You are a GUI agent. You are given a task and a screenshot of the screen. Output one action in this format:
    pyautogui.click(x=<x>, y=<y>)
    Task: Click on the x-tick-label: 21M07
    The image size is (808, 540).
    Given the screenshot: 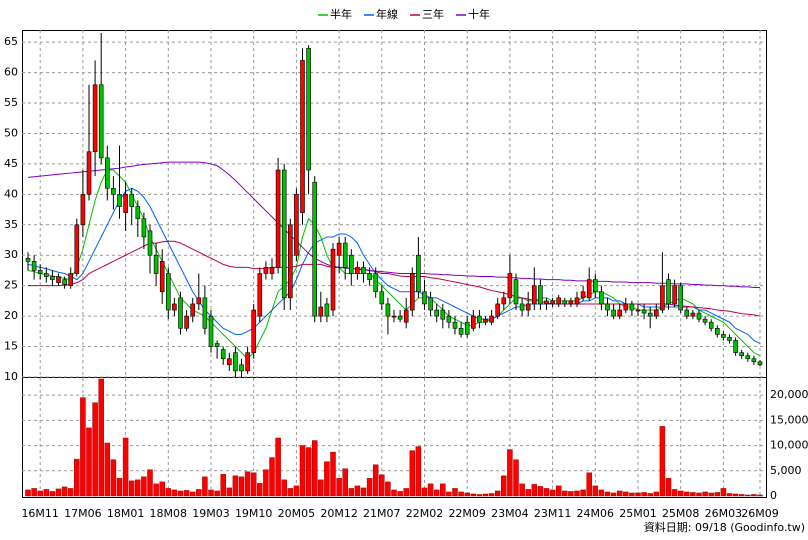 What is the action you would take?
    pyautogui.click(x=382, y=513)
    